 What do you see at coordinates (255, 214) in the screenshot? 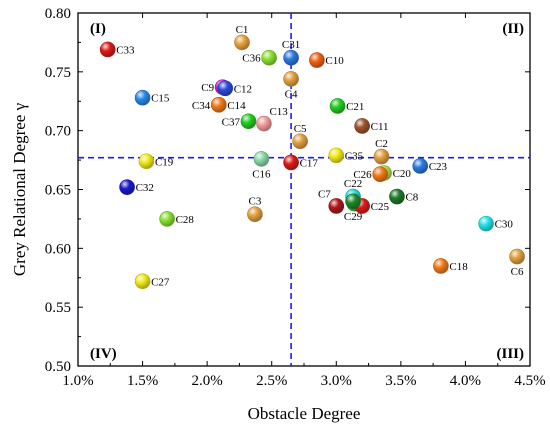
I see `data-point-c3` at bounding box center [255, 214].